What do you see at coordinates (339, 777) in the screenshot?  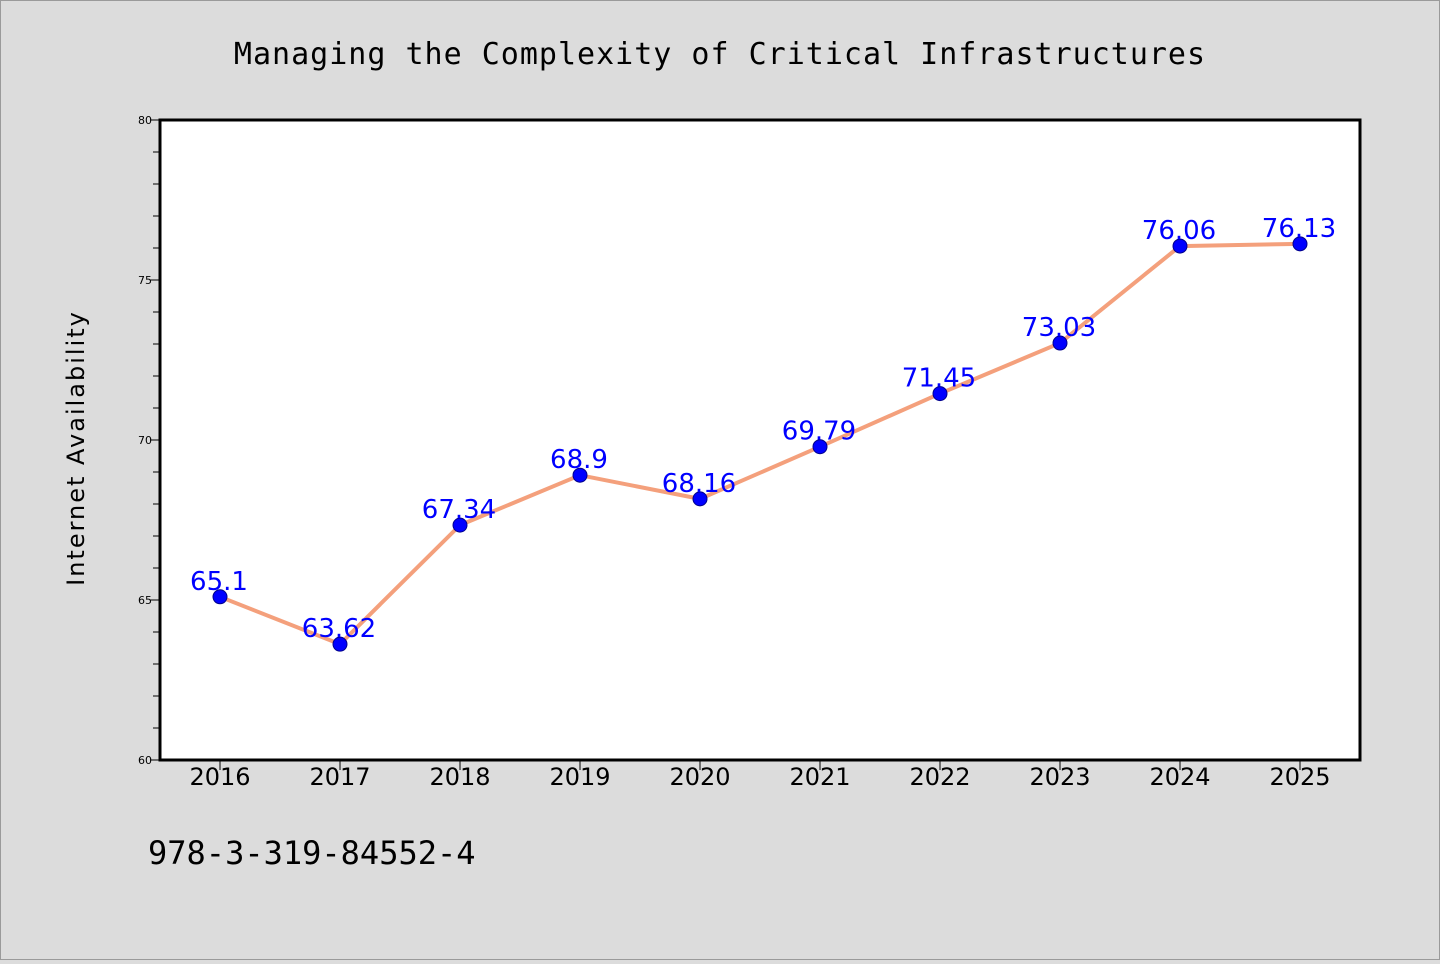 I see `x-tick-label: 2017` at bounding box center [339, 777].